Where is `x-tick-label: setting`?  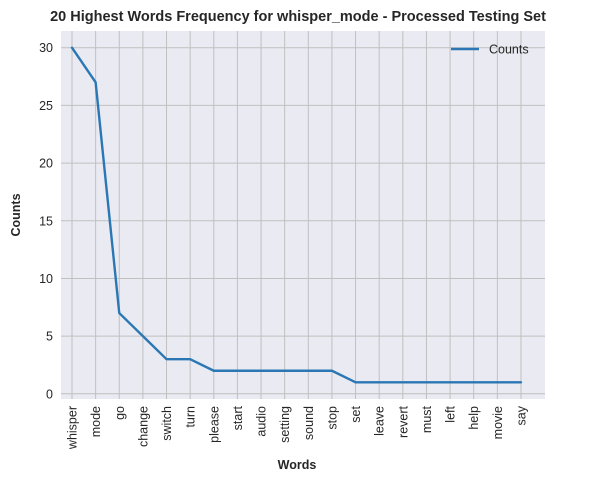 x-tick-label: setting is located at coordinates (285, 424).